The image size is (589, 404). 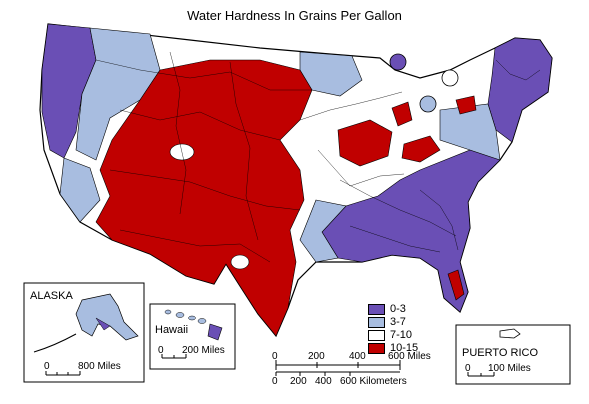 What do you see at coordinates (203, 350) in the screenshot?
I see `hawaii-scale-end: 200 Miles` at bounding box center [203, 350].